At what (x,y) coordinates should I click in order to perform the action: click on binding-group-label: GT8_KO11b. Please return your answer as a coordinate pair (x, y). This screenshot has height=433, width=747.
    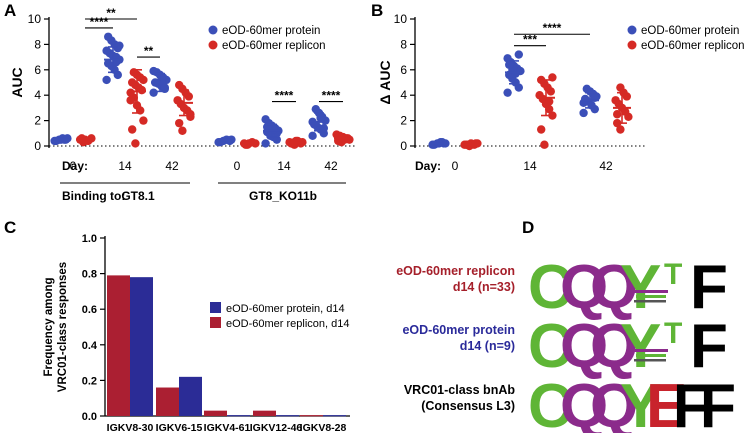
    Looking at the image, I should click on (283, 196).